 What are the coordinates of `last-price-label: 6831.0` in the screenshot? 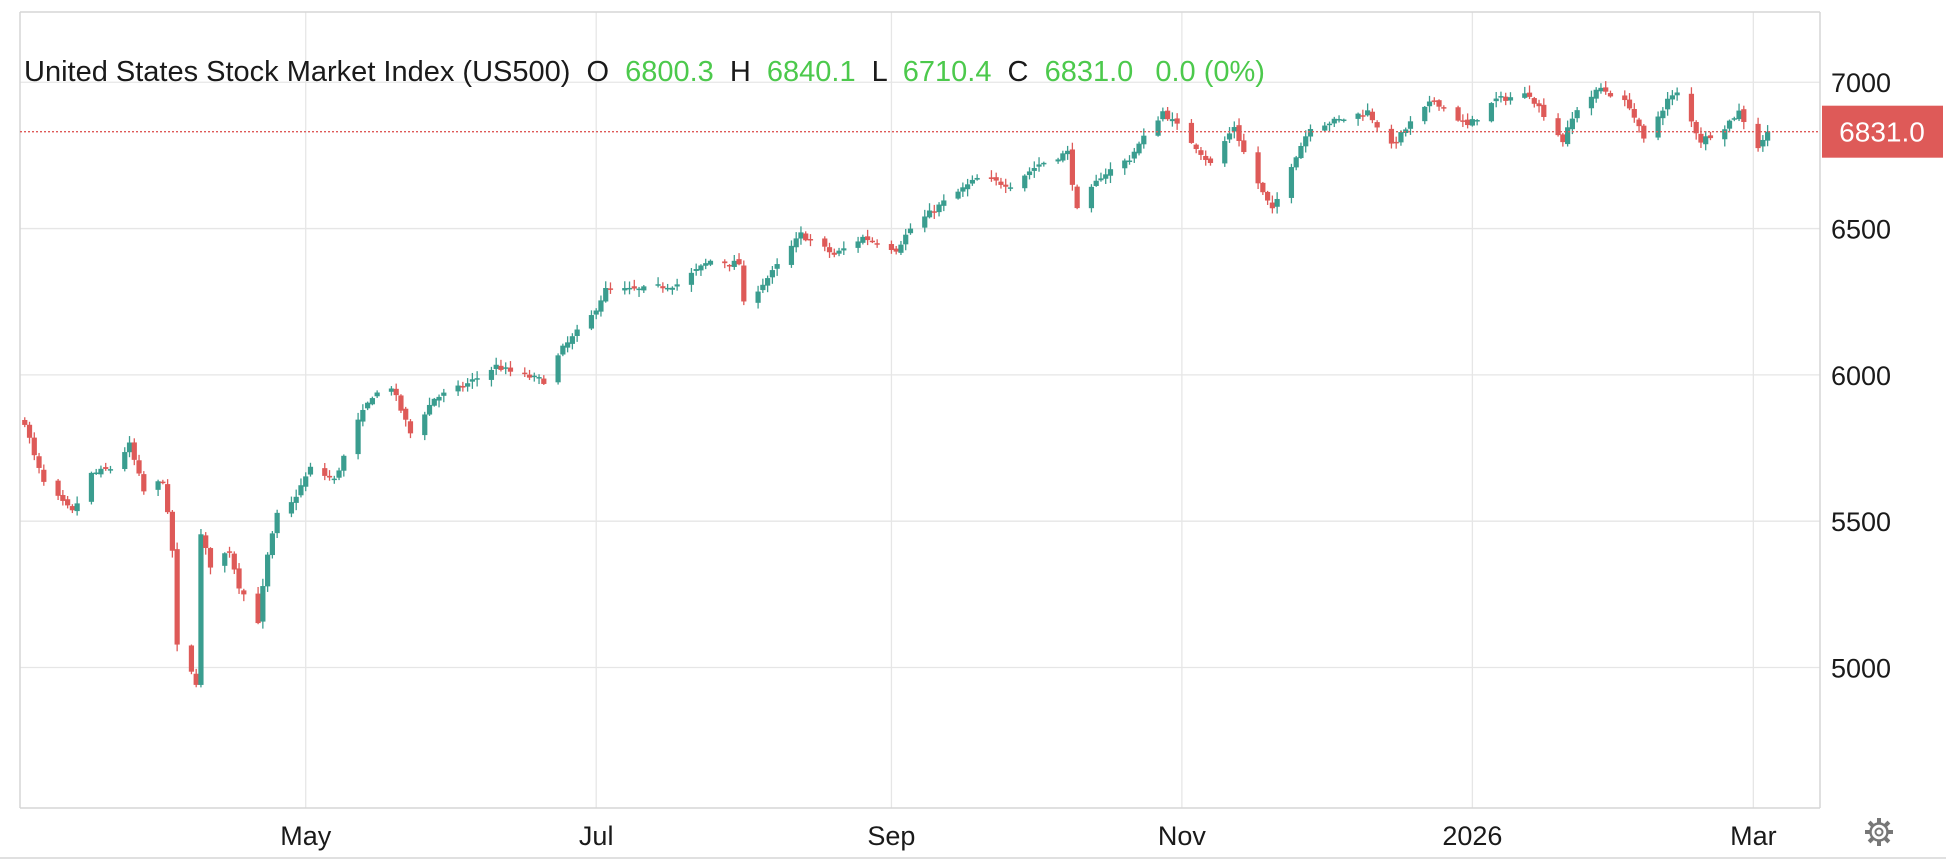 It's located at (1882, 132).